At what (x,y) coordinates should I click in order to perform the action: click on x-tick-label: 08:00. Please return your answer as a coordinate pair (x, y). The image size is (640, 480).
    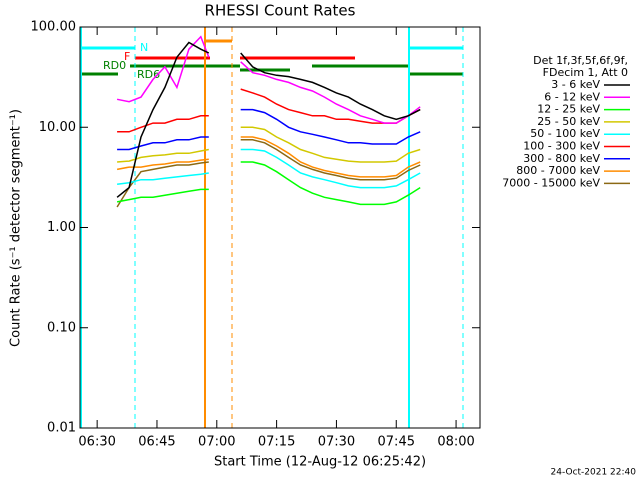
    Looking at the image, I should click on (455, 442).